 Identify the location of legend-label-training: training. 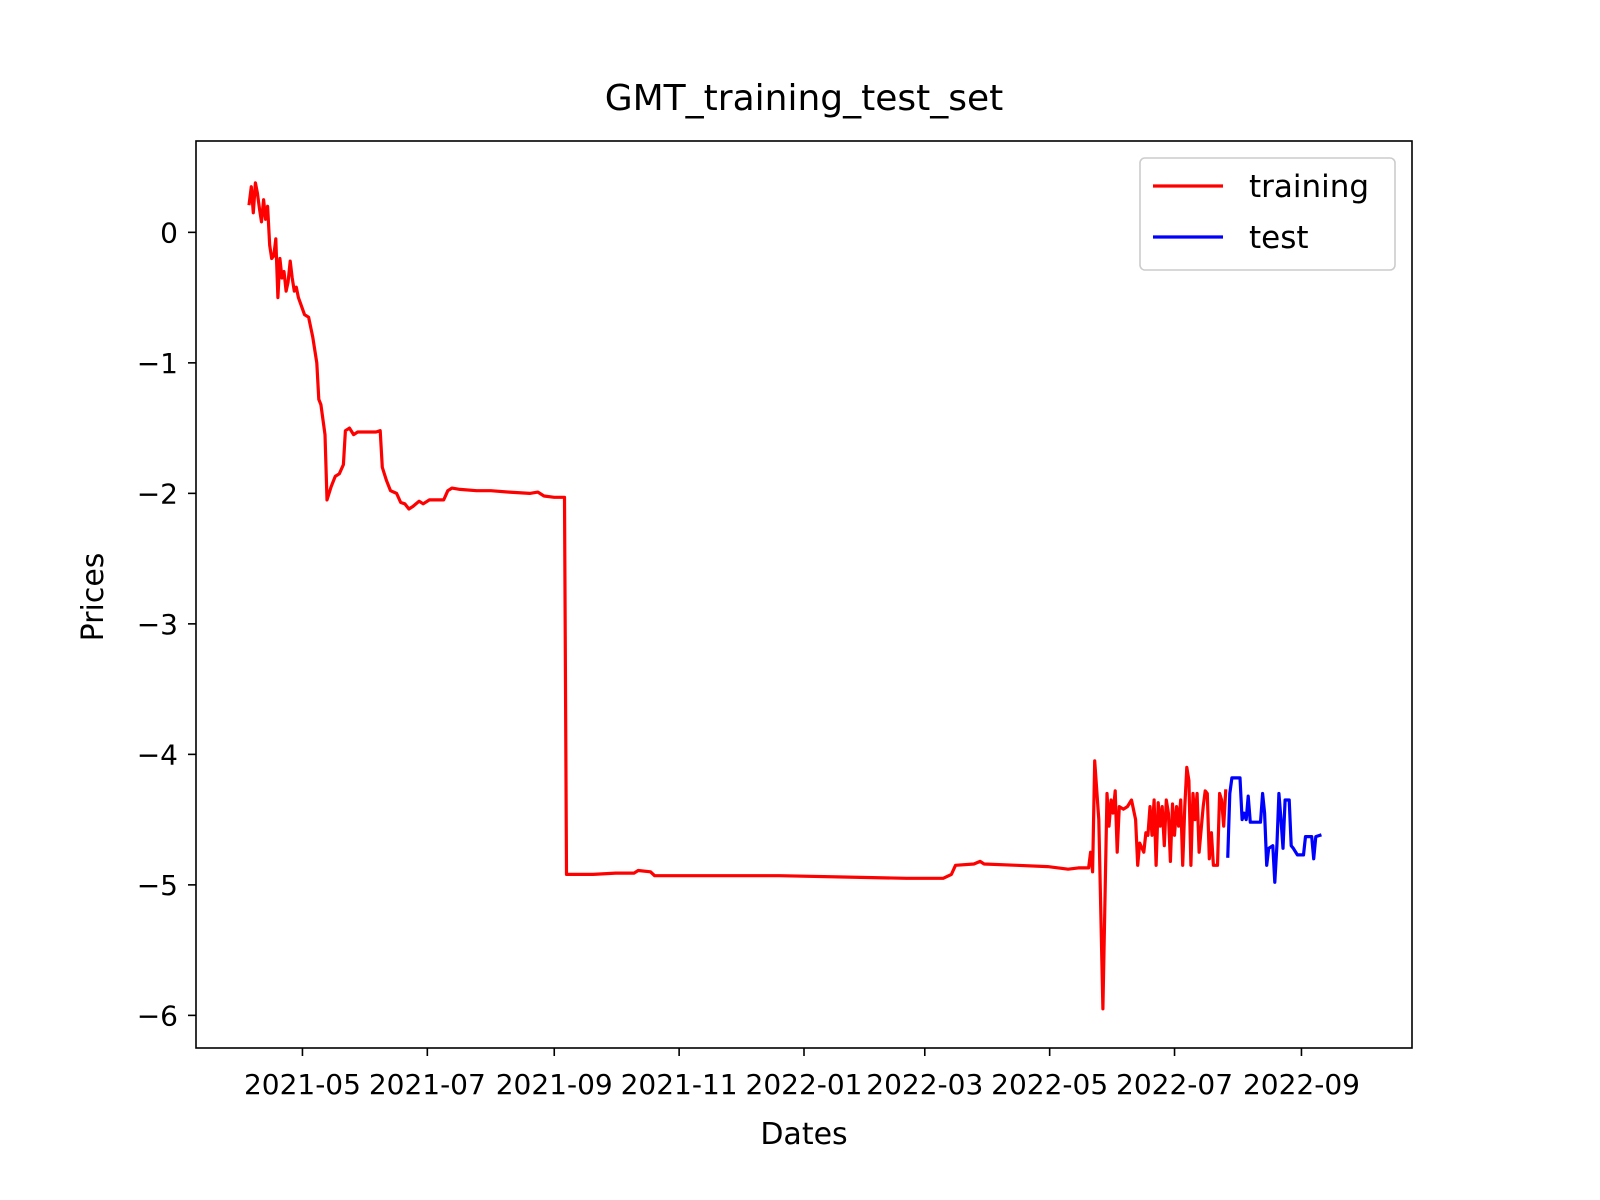
(1309, 187).